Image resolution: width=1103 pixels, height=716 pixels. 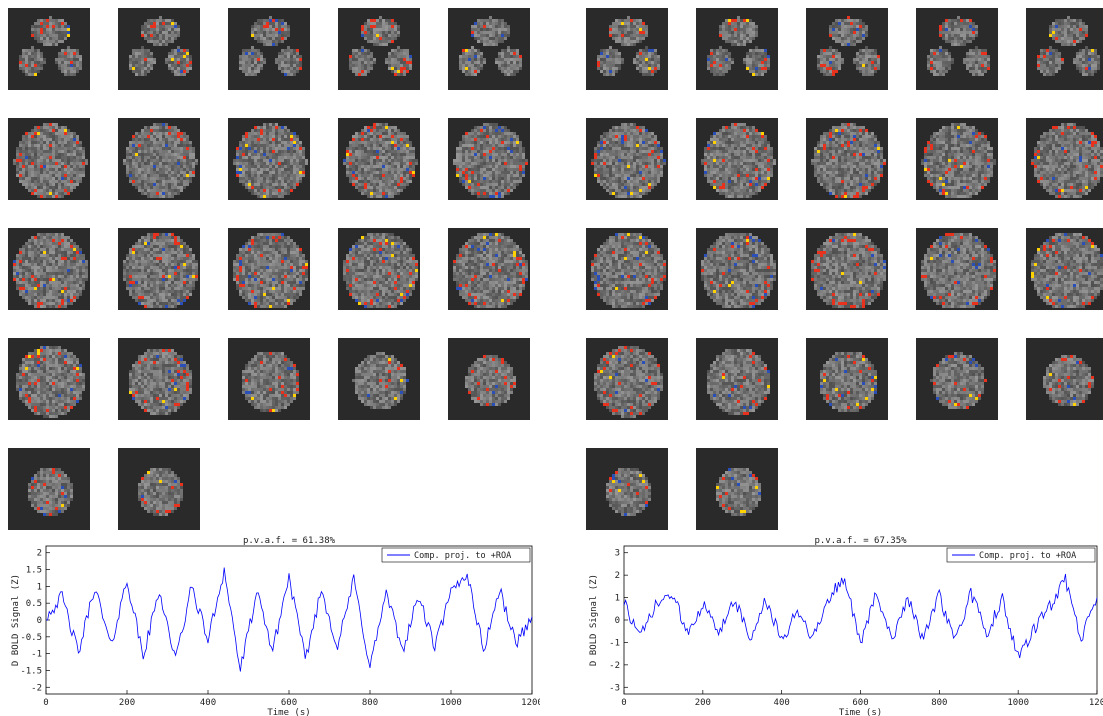 I want to click on legend-box, so click(x=456, y=555).